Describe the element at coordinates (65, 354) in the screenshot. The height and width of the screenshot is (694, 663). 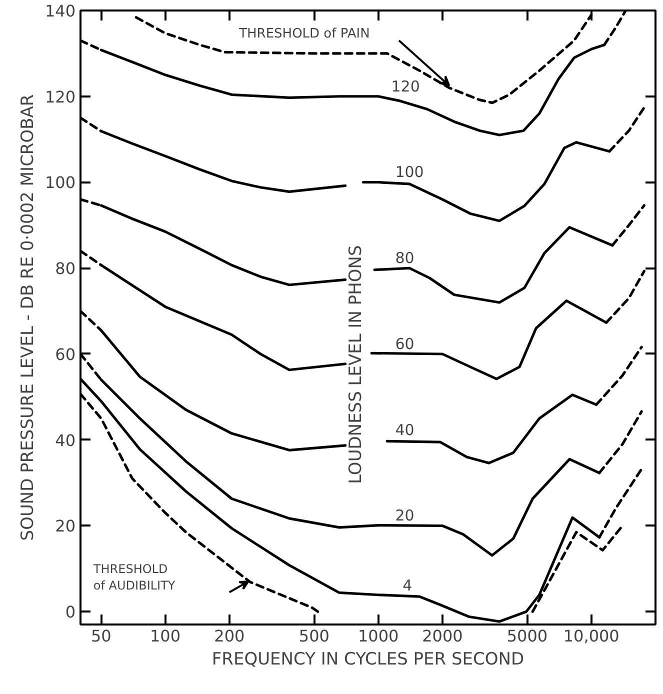
I see `y-tick-label: 60` at that location.